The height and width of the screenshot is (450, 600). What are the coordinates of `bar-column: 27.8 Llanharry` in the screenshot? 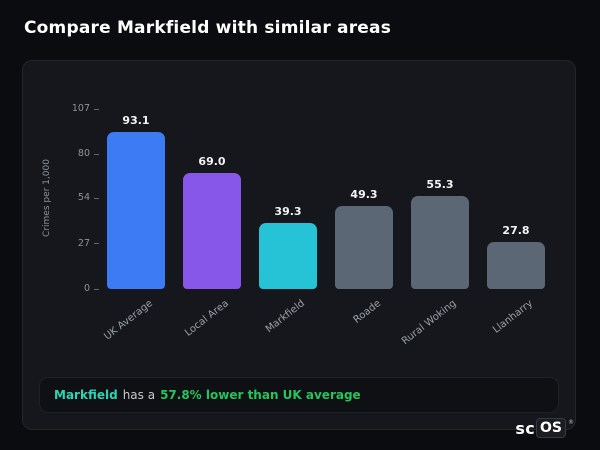 It's located at (516, 222).